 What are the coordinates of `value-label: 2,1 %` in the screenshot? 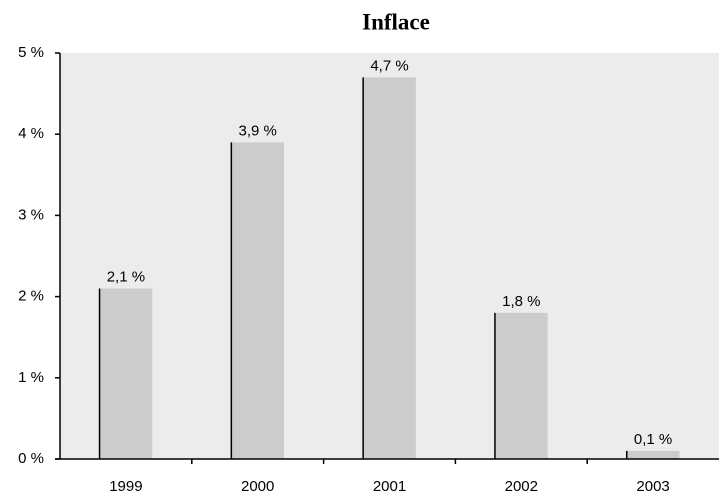 It's located at (126, 276).